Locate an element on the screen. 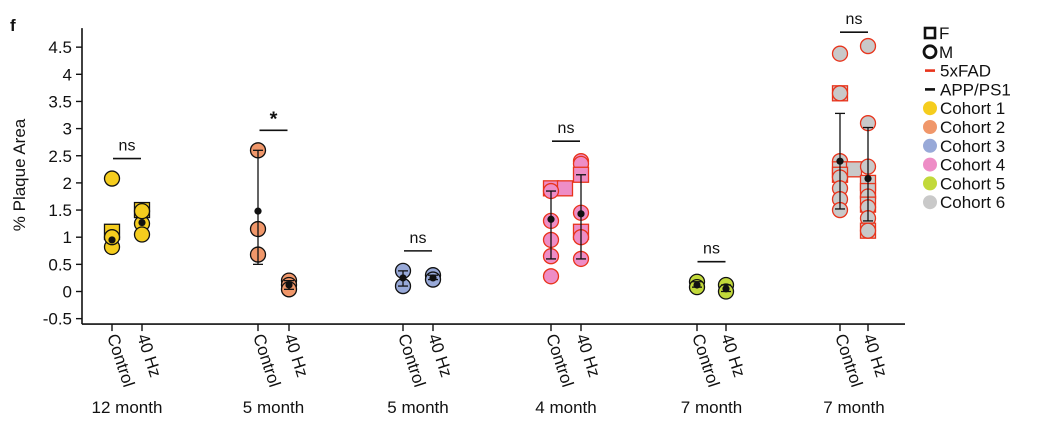 Image resolution: width=1041 pixels, height=421 pixels. legend-square-icon is located at coordinates (930, 33).